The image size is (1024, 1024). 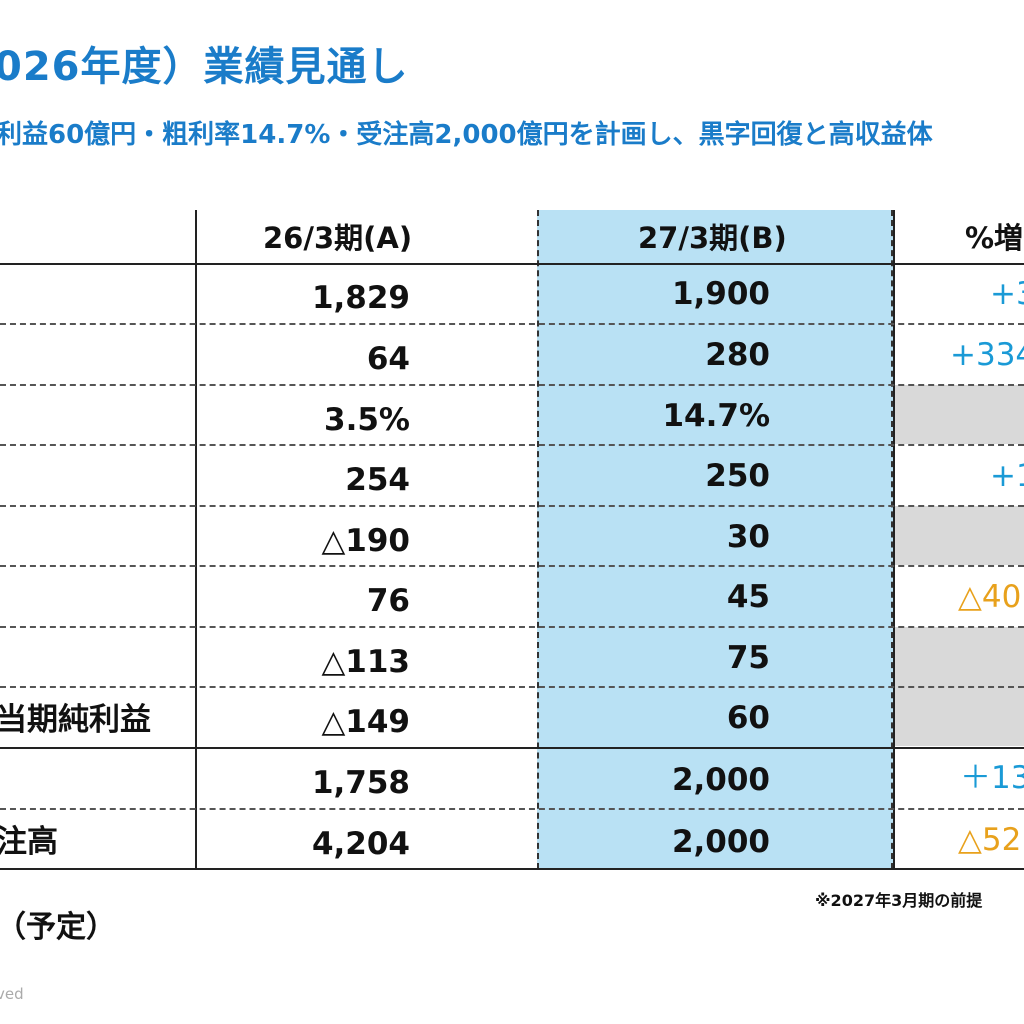 What do you see at coordinates (12, 994) in the screenshot?
I see `copyright-text: ved` at bounding box center [12, 994].